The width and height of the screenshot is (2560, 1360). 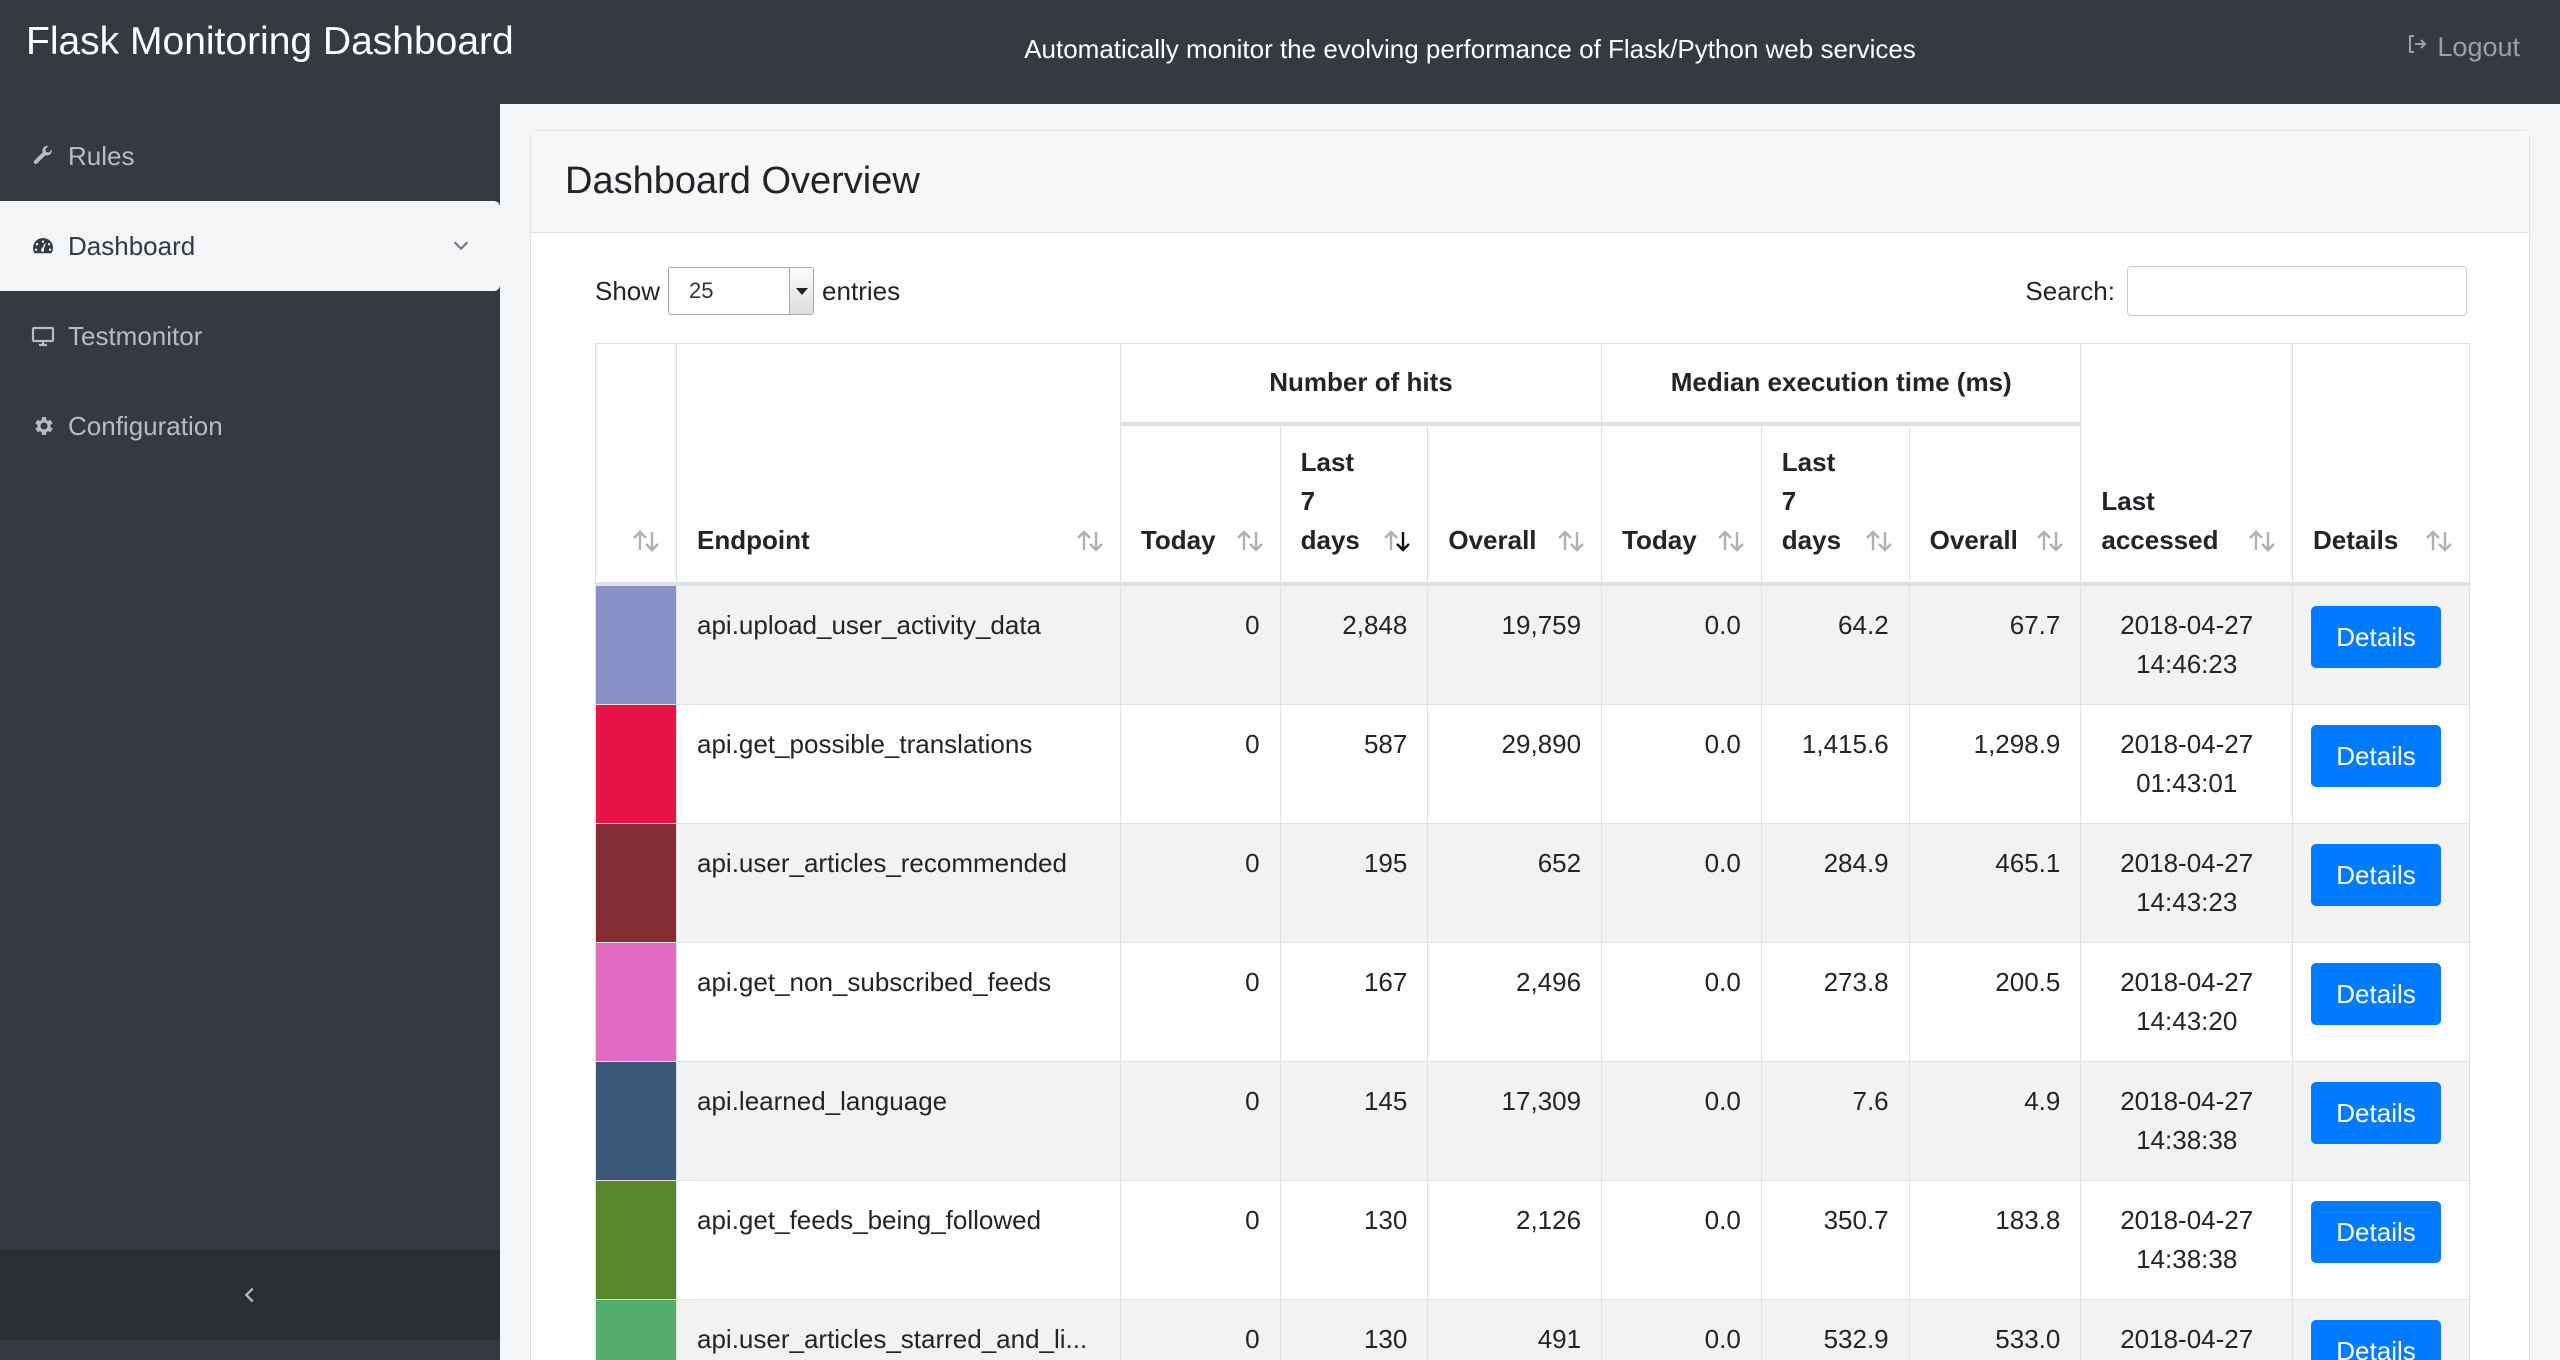 I want to click on show-label: Show, so click(x=628, y=290).